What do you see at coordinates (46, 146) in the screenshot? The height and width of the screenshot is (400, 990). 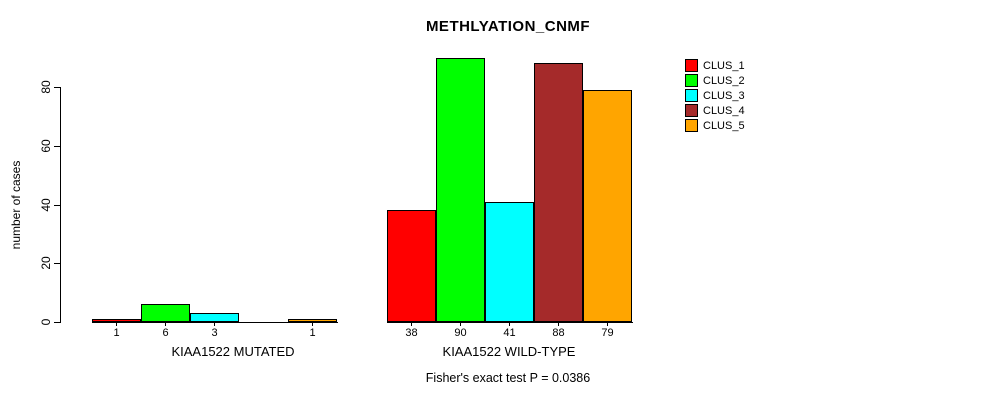 I see `y-tick-label: 60` at bounding box center [46, 146].